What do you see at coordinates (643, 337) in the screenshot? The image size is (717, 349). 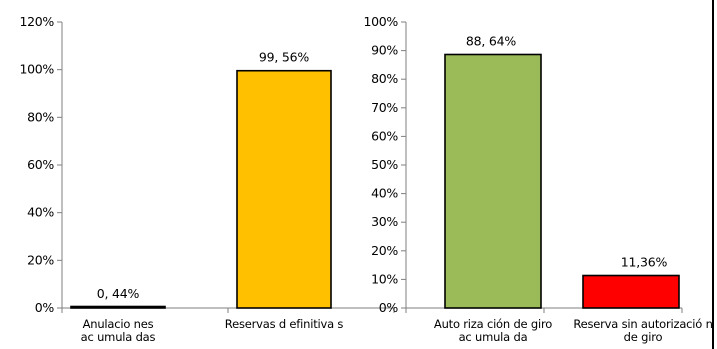 I see `category-label: de giro` at bounding box center [643, 337].